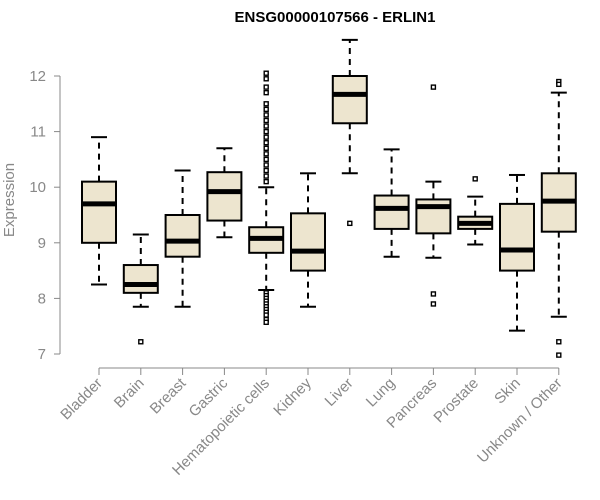 This screenshot has height=500, width=600. I want to click on y-tick-label: 9, so click(42, 243).